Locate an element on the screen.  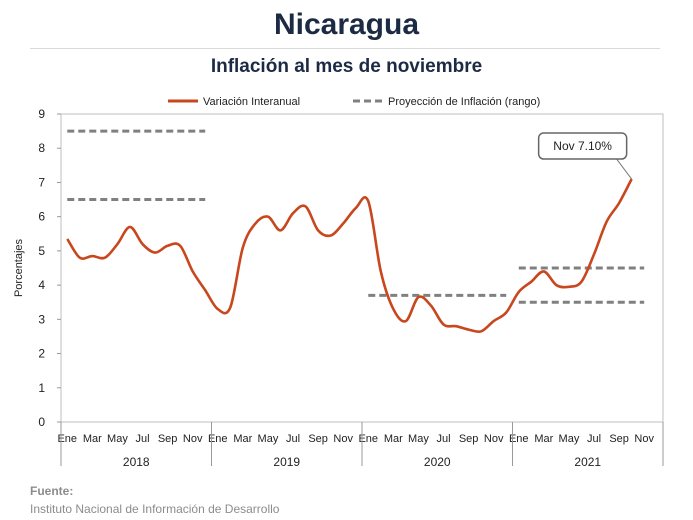
source-label: Fuente: is located at coordinates (52, 491).